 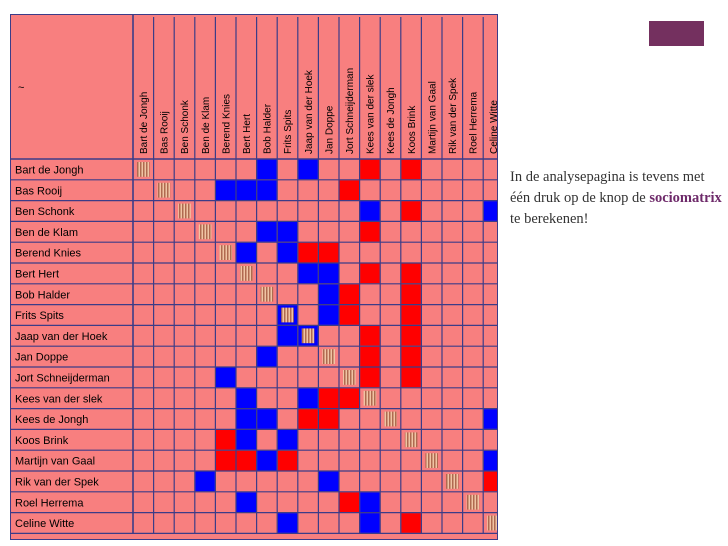 I want to click on column-label: Ben de Klam, so click(x=206, y=125).